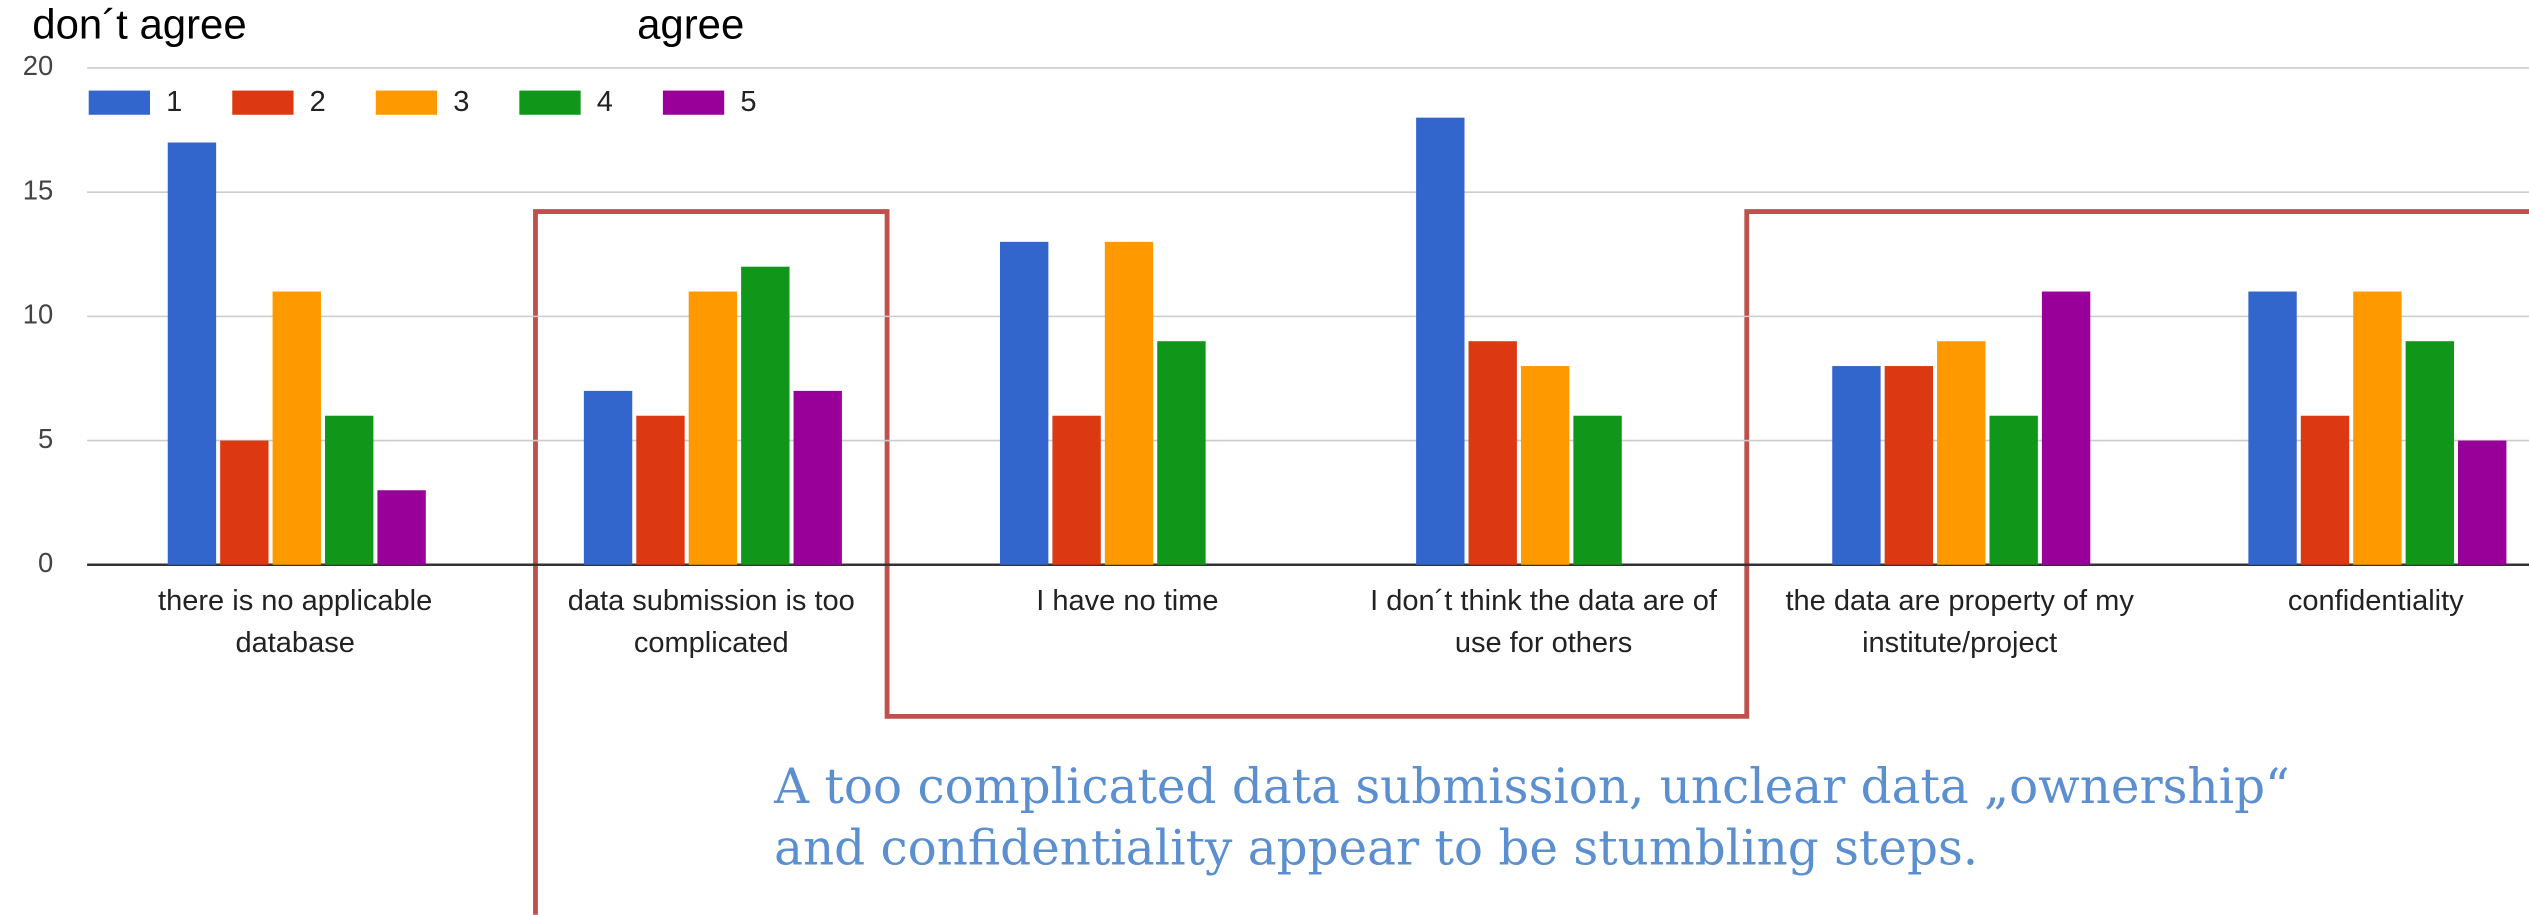  I want to click on label-line: I don´t think the data are of, so click(1544, 601).